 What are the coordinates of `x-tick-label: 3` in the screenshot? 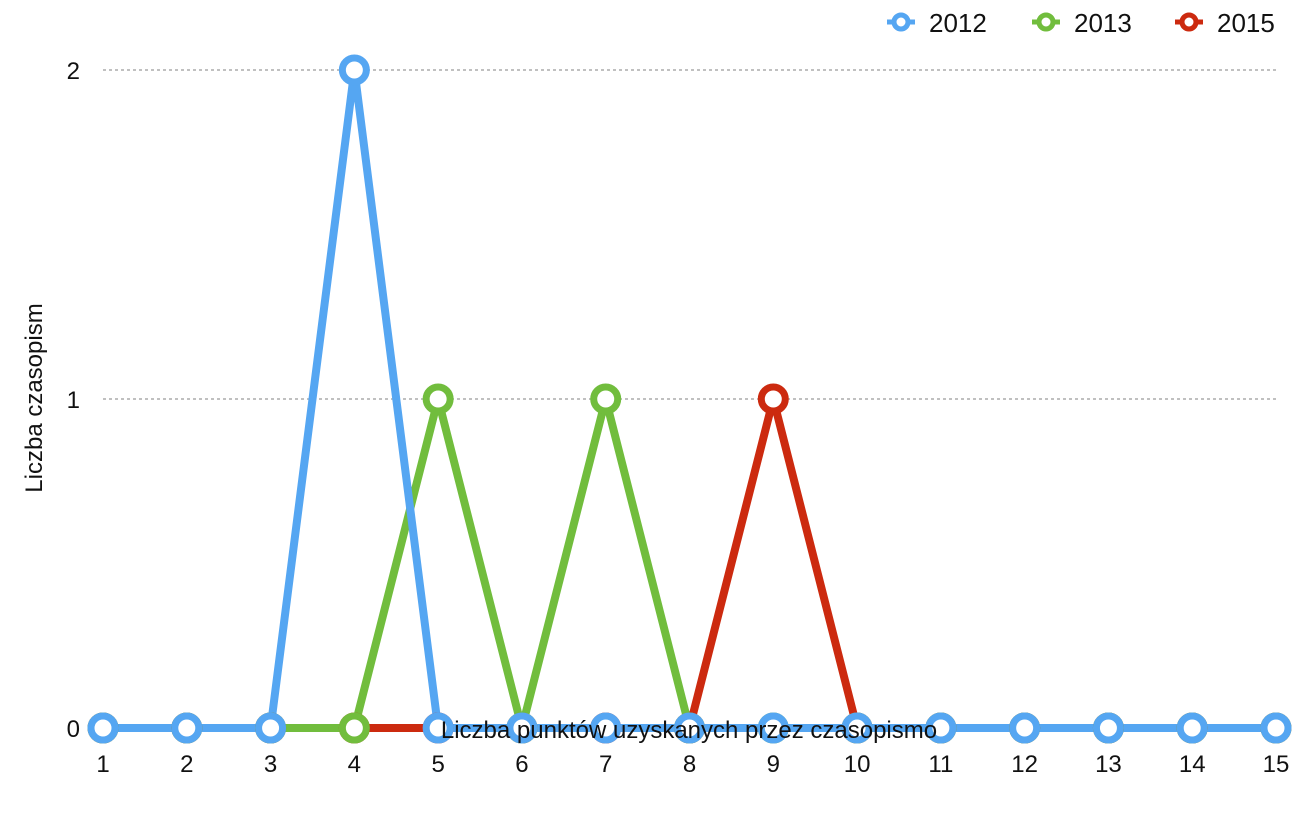 It's located at (270, 764).